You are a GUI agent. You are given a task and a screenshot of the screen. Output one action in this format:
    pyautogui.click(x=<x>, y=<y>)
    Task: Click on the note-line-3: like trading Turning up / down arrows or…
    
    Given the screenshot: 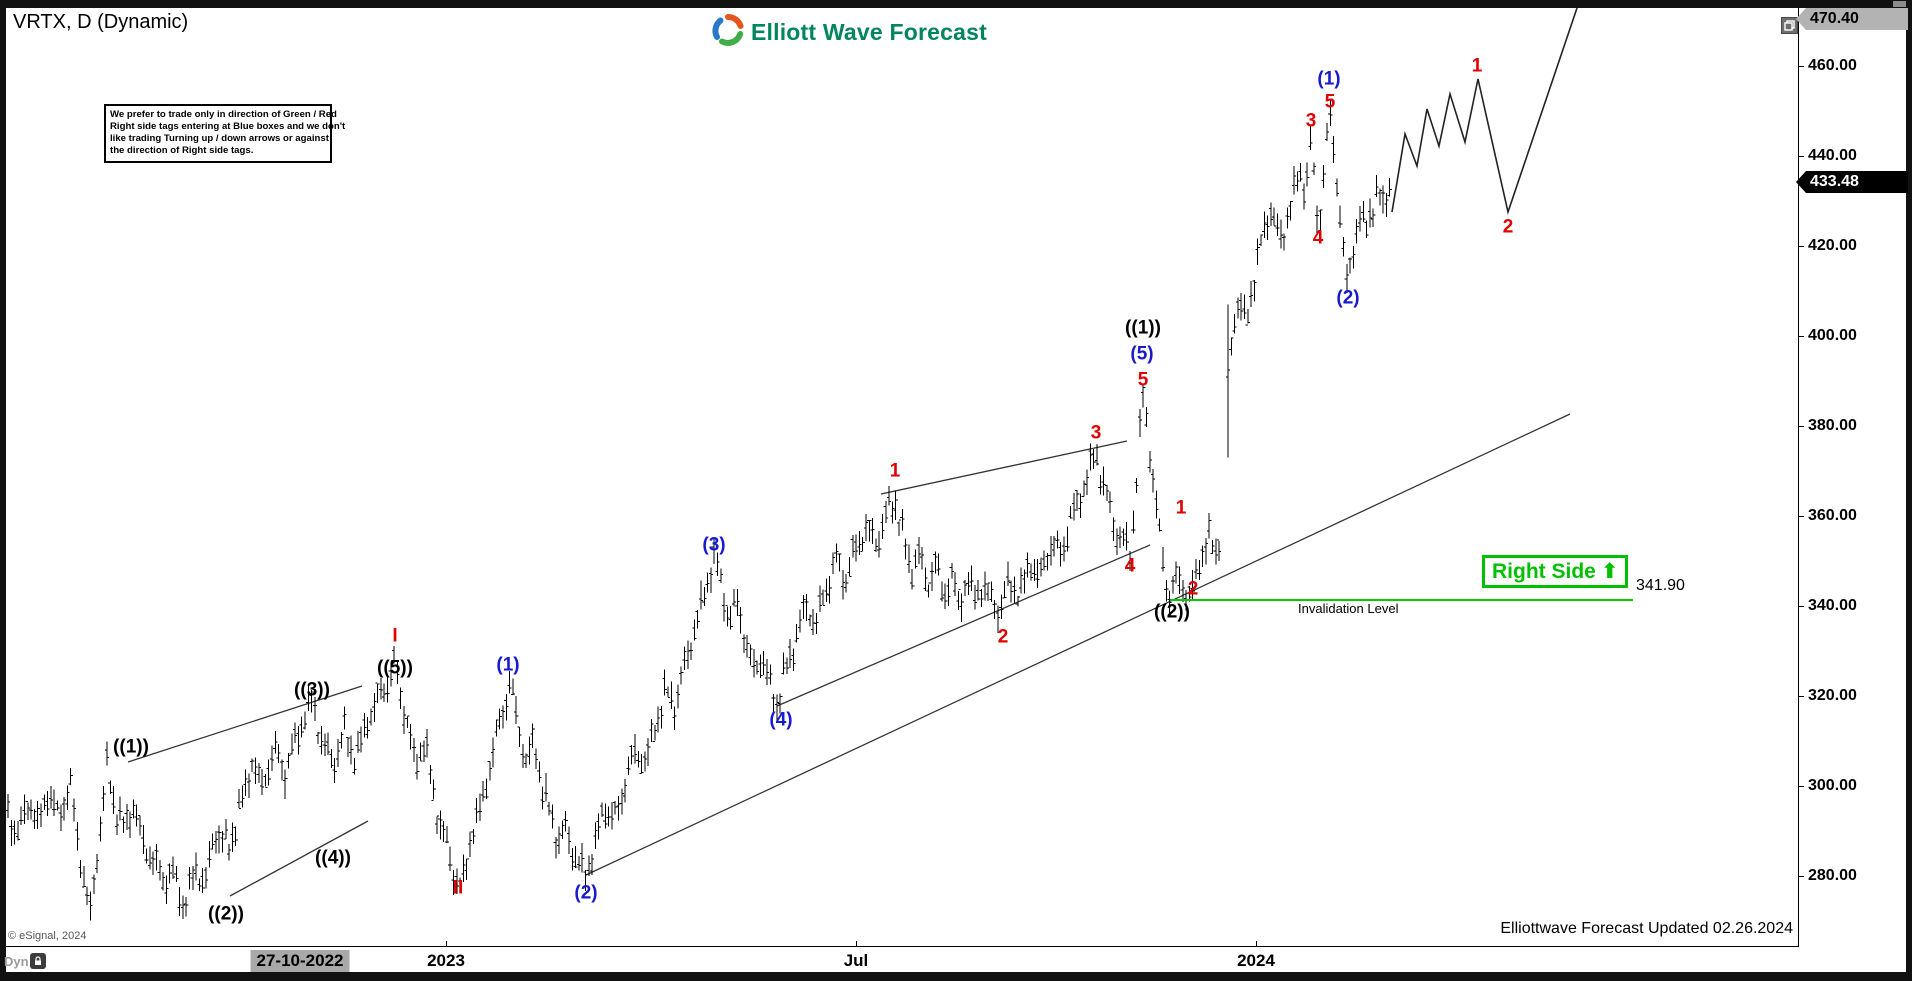 What is the action you would take?
    pyautogui.click(x=219, y=138)
    